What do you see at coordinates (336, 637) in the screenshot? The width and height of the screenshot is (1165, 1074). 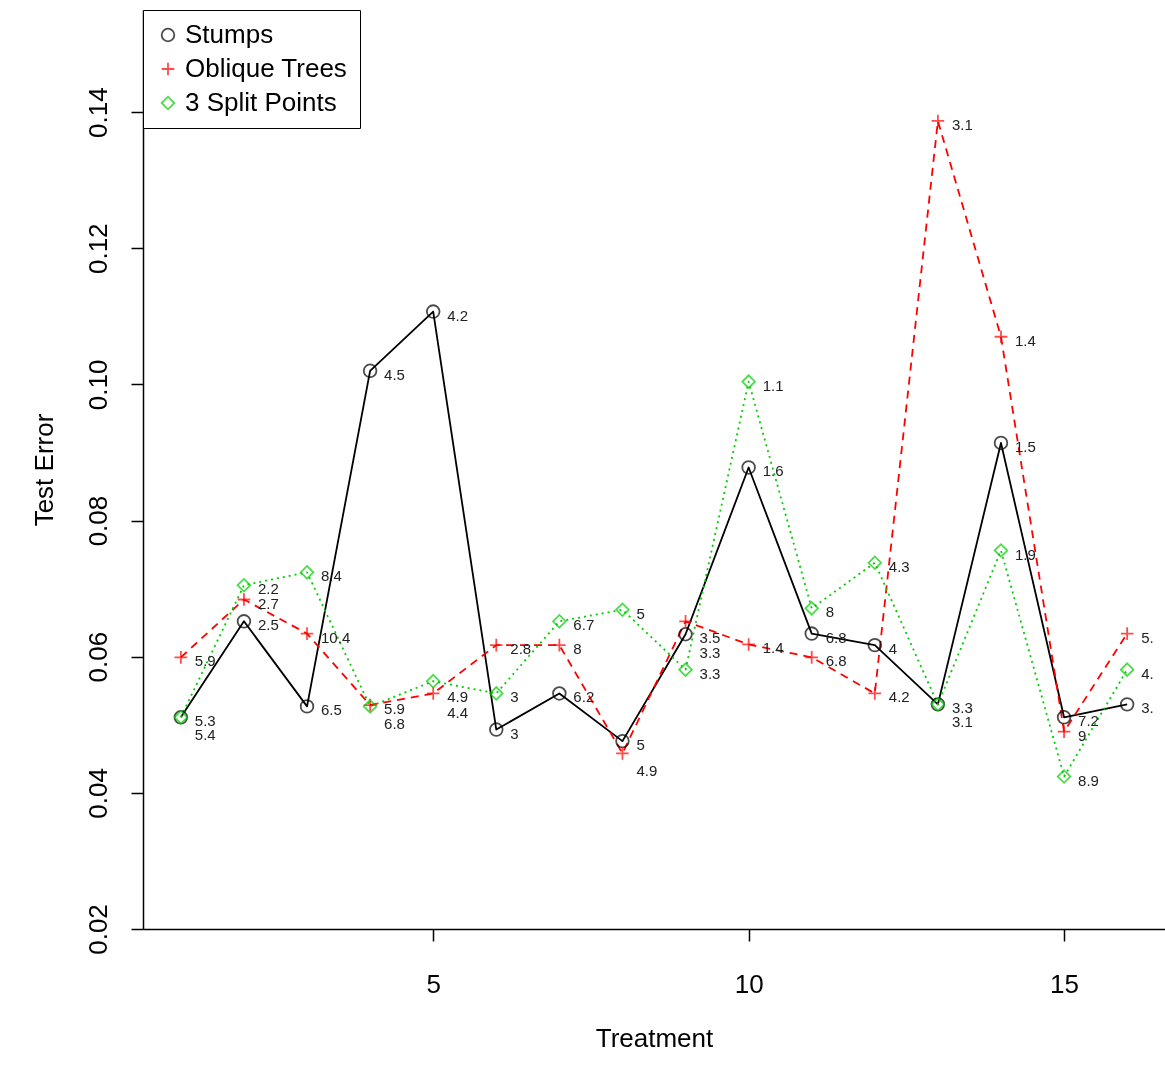 I see `annotation: 10.4` at bounding box center [336, 637].